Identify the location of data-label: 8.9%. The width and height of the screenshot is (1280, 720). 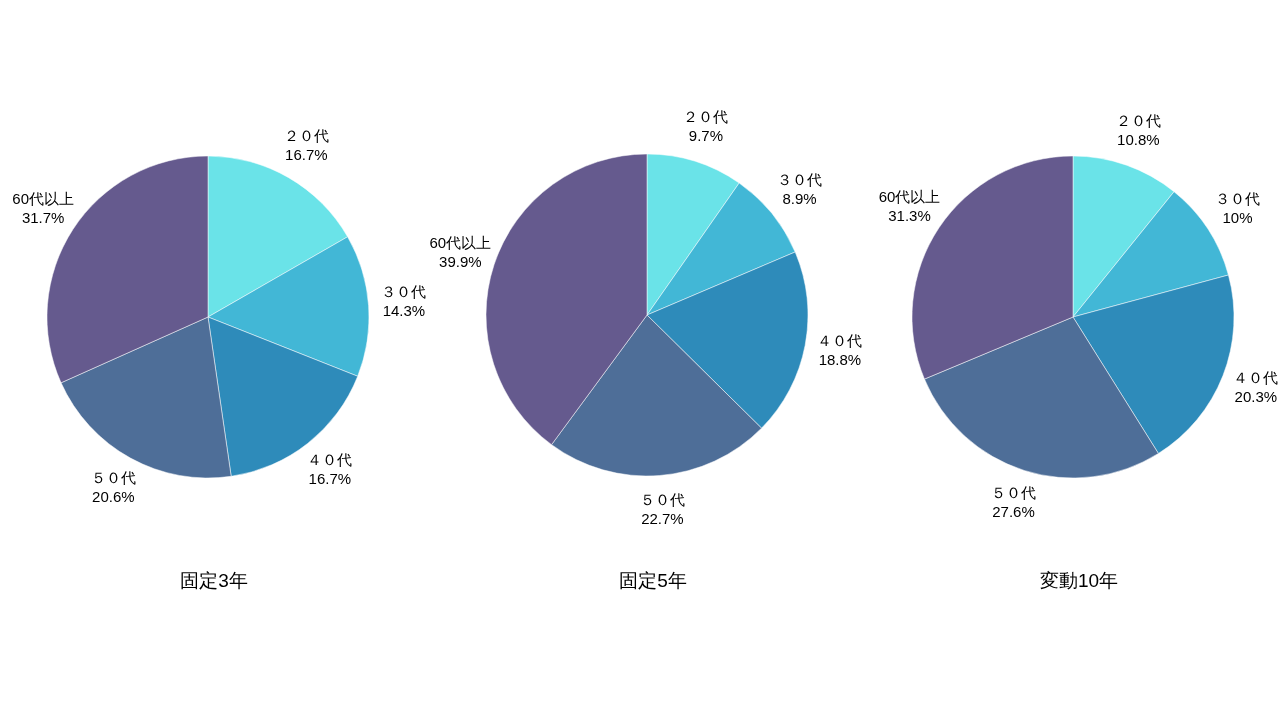
(799, 199).